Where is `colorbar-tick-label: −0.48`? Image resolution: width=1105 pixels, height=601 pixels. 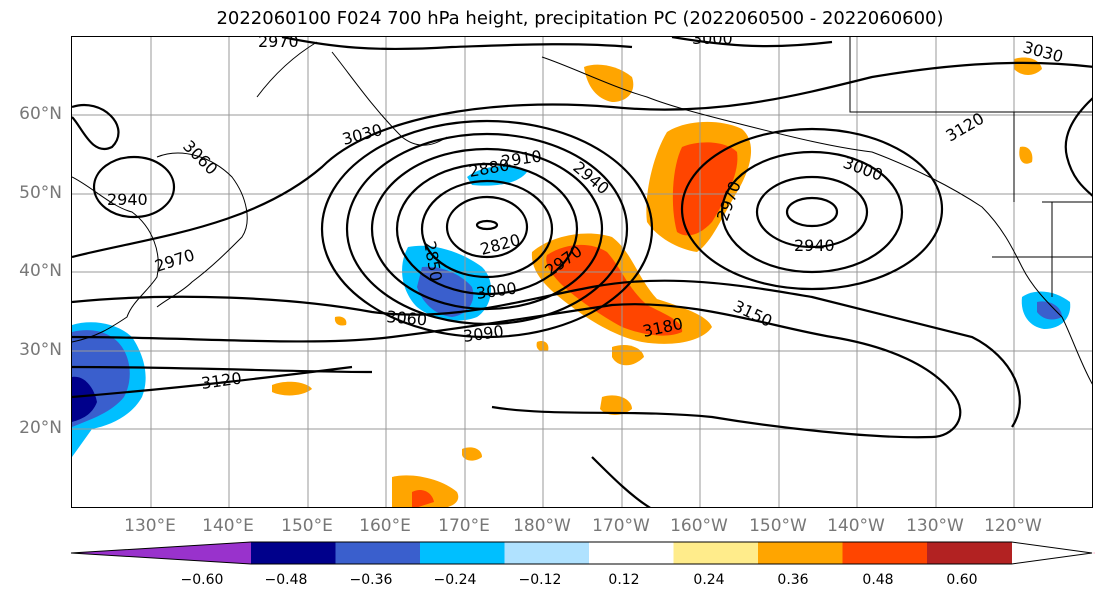
colorbar-tick-label: −0.48 is located at coordinates (286, 580).